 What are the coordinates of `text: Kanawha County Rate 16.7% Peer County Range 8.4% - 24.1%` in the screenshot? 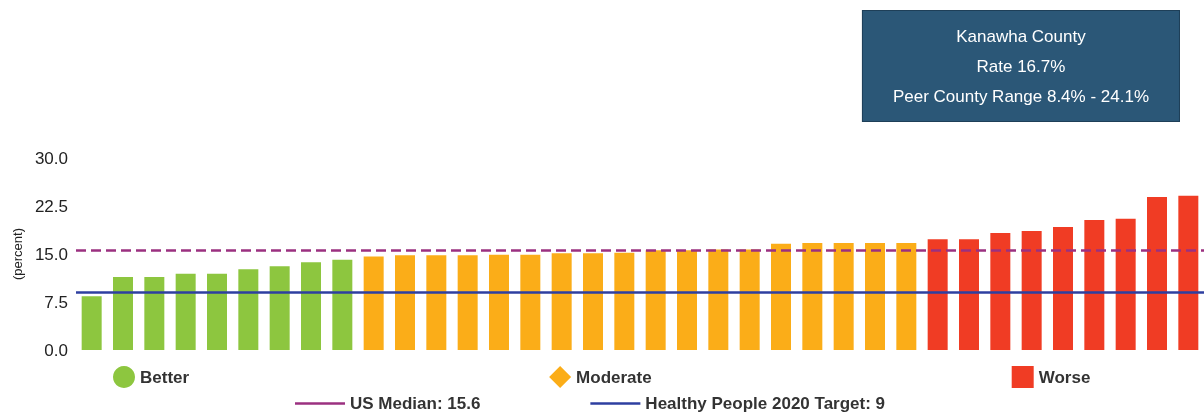 It's located at (1021, 66).